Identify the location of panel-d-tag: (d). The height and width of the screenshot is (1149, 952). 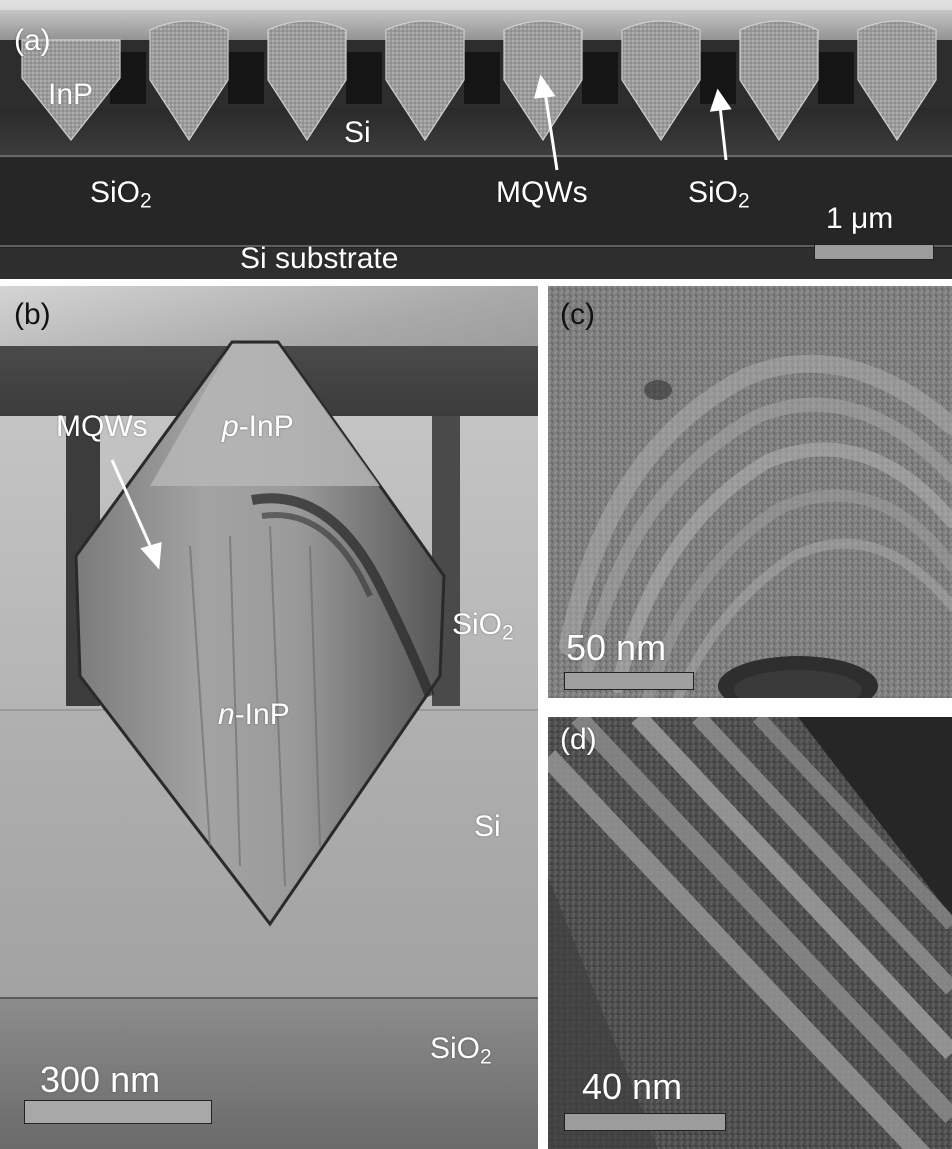
(578, 739).